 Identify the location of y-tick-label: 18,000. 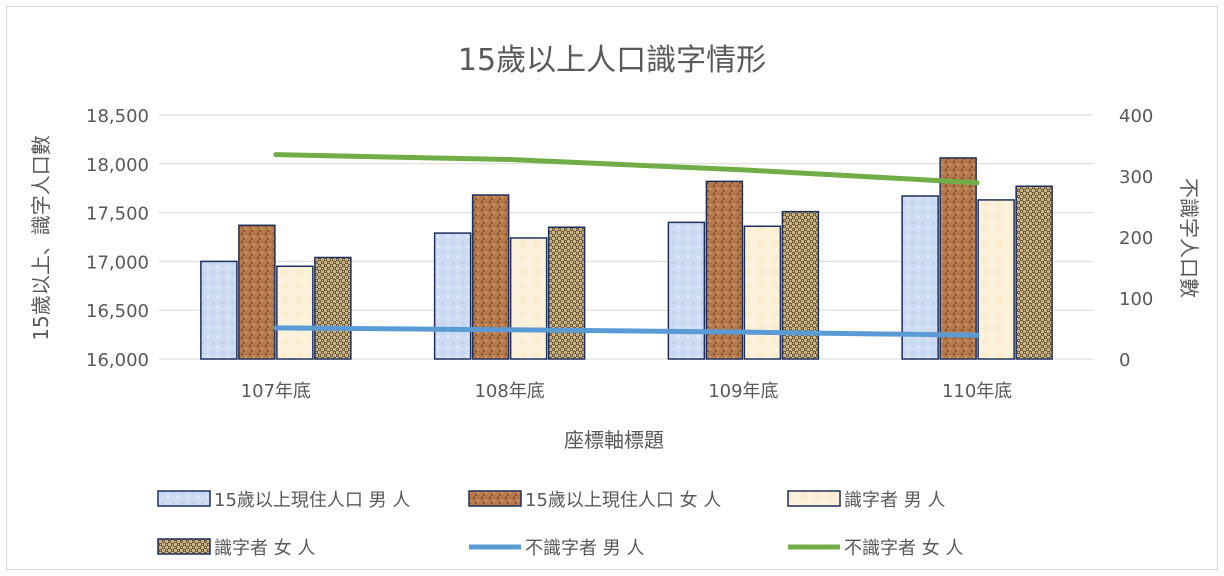
(117, 165).